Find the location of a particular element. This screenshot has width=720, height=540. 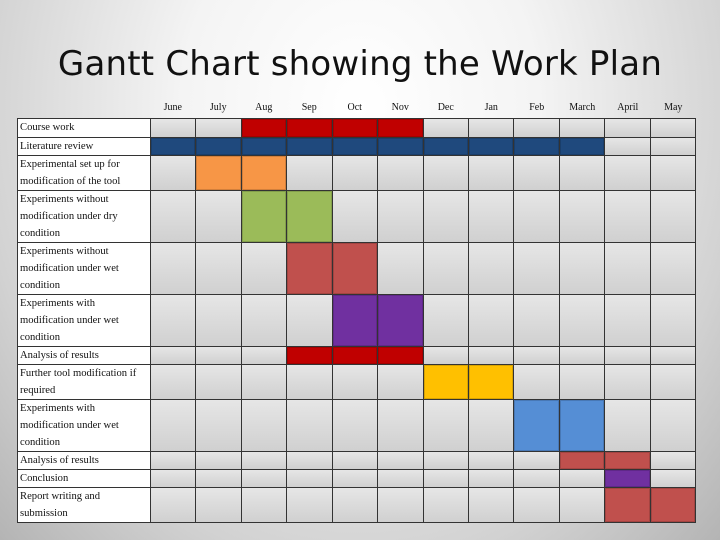

task-label: Analysis of results is located at coordinates (84, 355).